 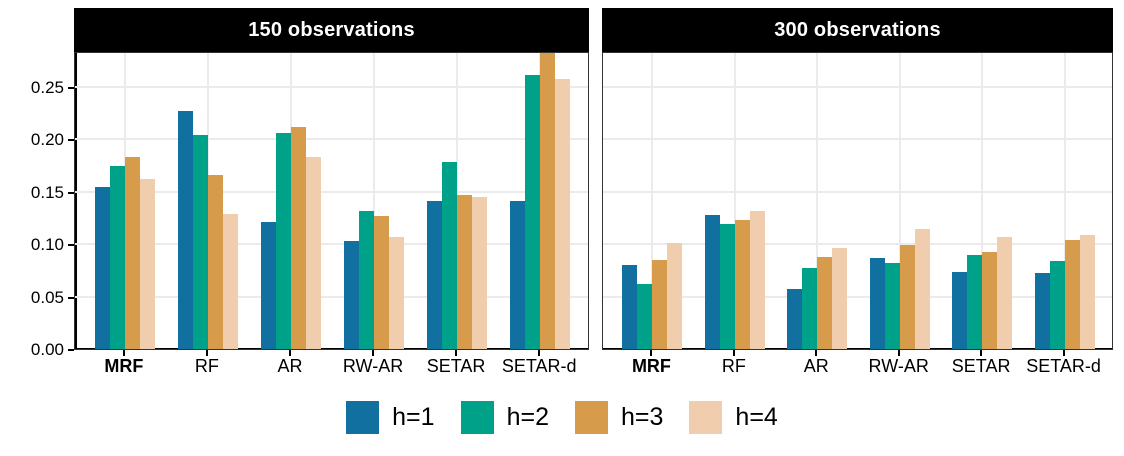 I want to click on panel-title: 150 observations, so click(x=331, y=30).